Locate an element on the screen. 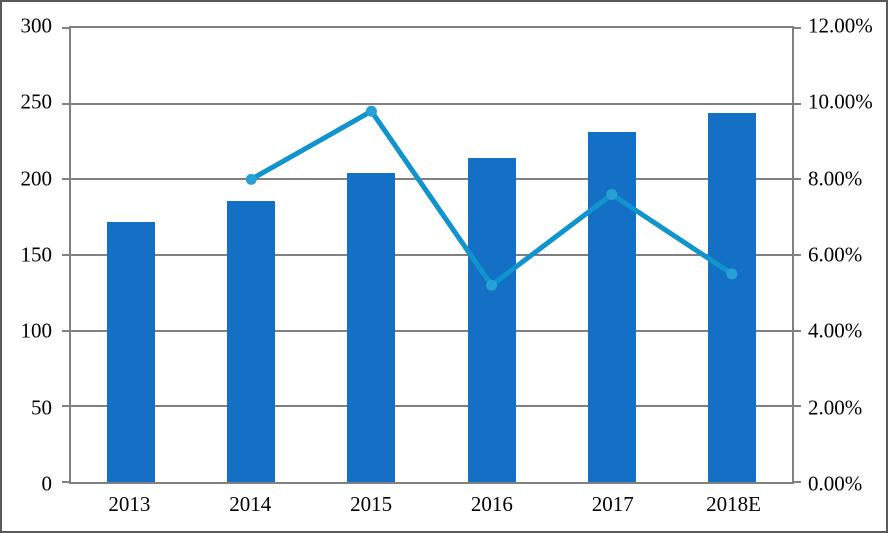  left-axis-tick-label: 100 is located at coordinates (36, 330).